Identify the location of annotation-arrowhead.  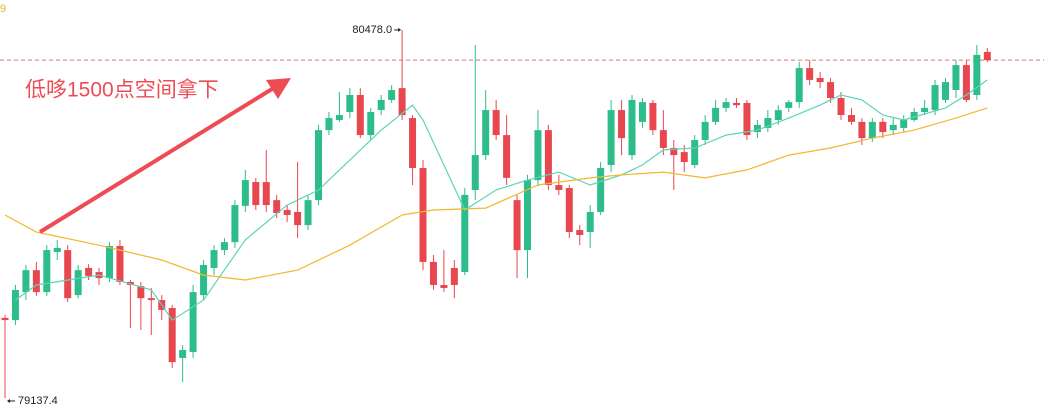
(278, 88).